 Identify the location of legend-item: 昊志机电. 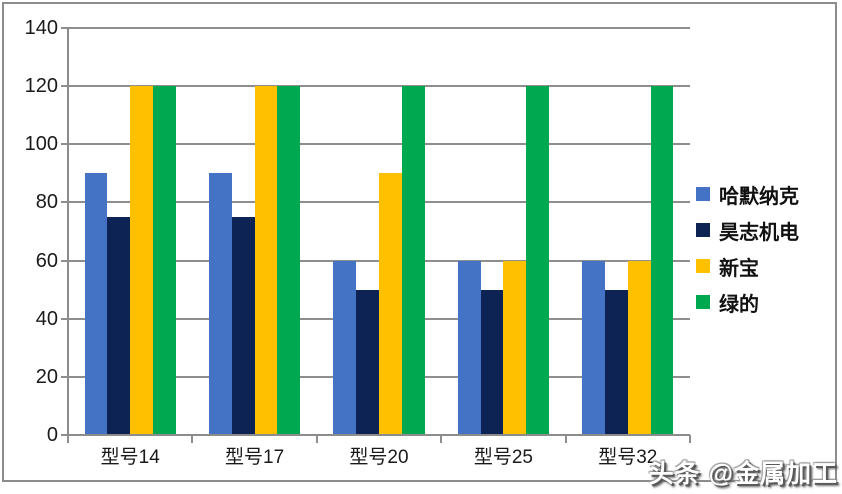
(747, 230).